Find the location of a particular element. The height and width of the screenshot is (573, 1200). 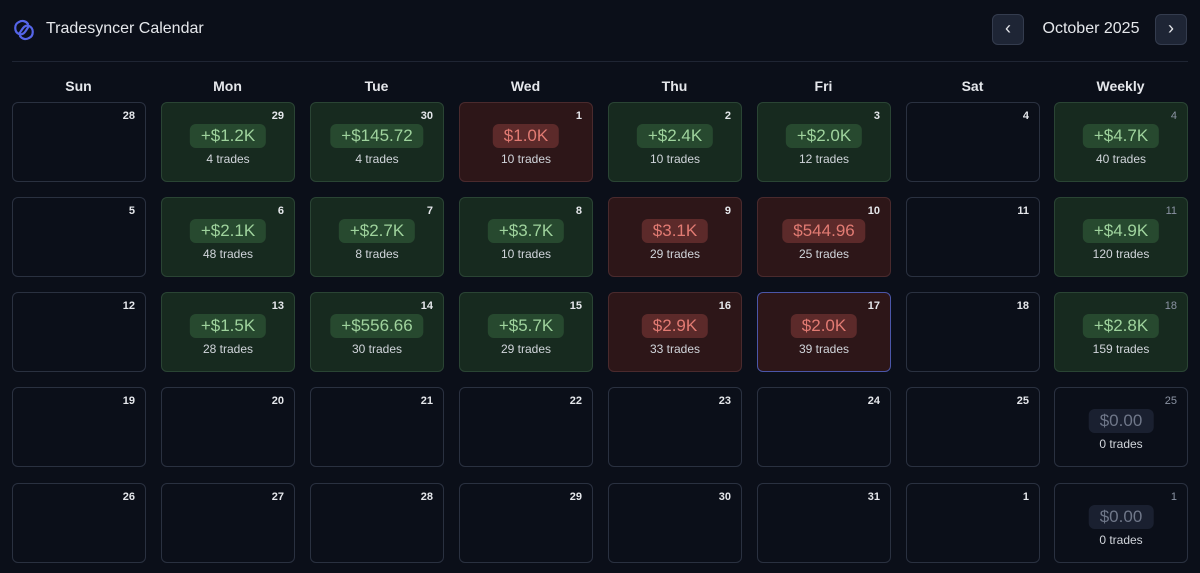

calendar-day-cell: 15 +$5.7K 29 trades is located at coordinates (526, 332).